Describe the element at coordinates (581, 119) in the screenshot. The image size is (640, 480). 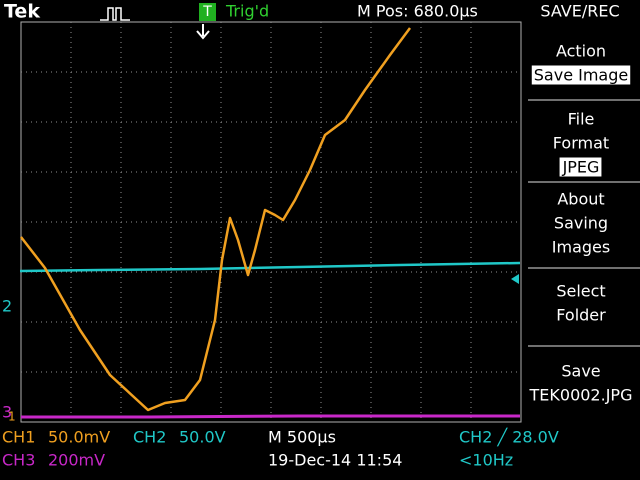
I see `menu-label: File` at that location.